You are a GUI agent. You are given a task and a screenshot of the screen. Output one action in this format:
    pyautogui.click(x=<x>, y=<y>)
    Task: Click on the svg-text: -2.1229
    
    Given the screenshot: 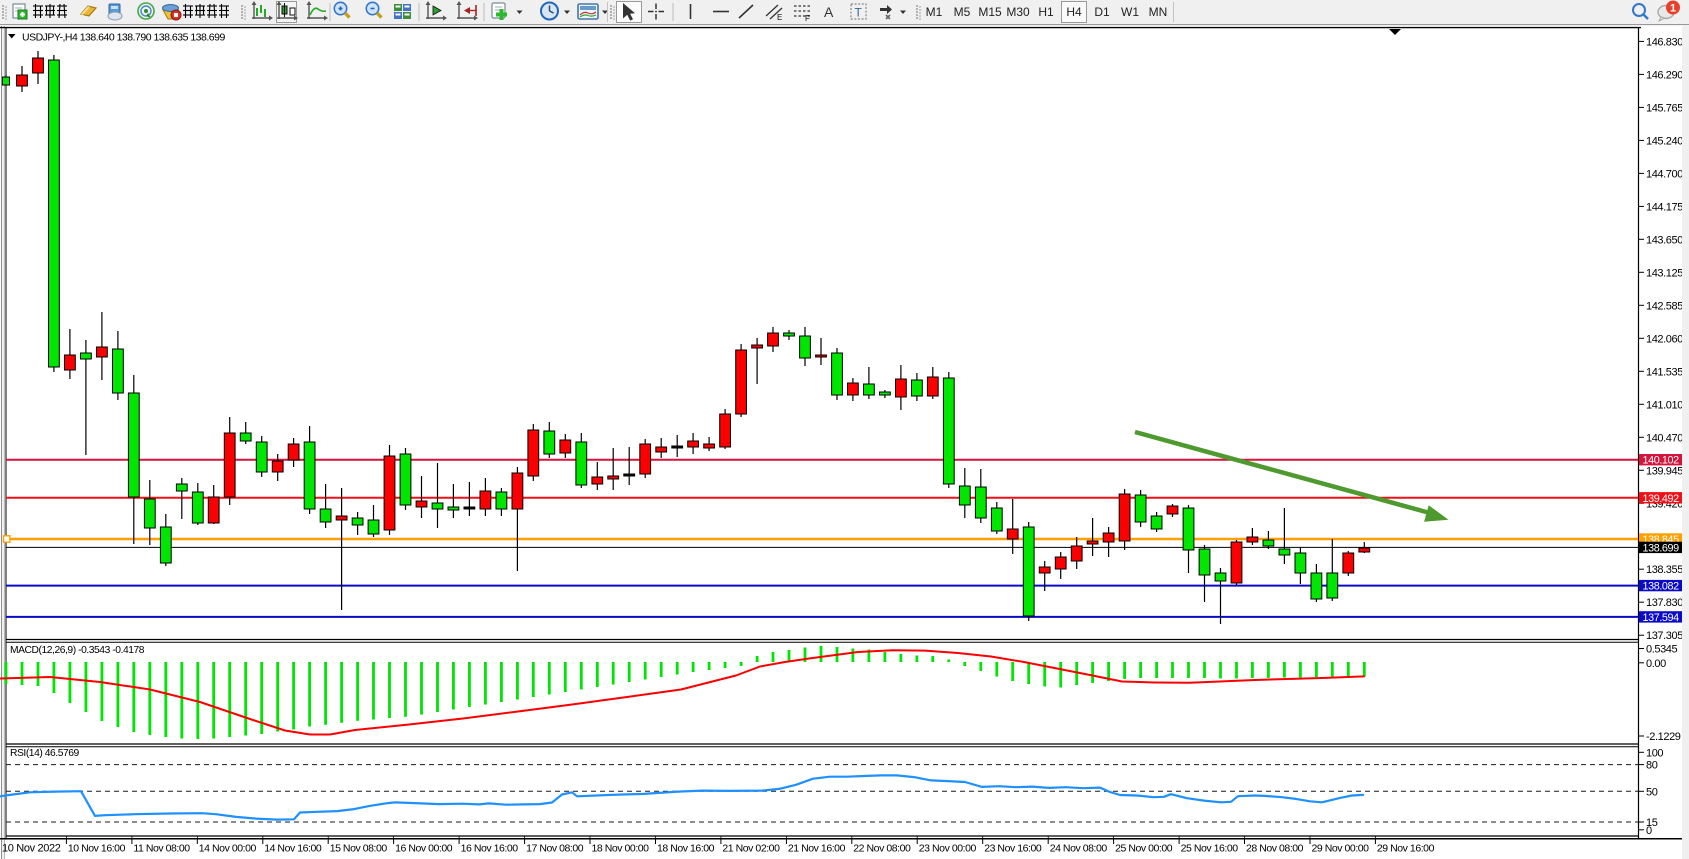 What is the action you would take?
    pyautogui.click(x=1663, y=737)
    